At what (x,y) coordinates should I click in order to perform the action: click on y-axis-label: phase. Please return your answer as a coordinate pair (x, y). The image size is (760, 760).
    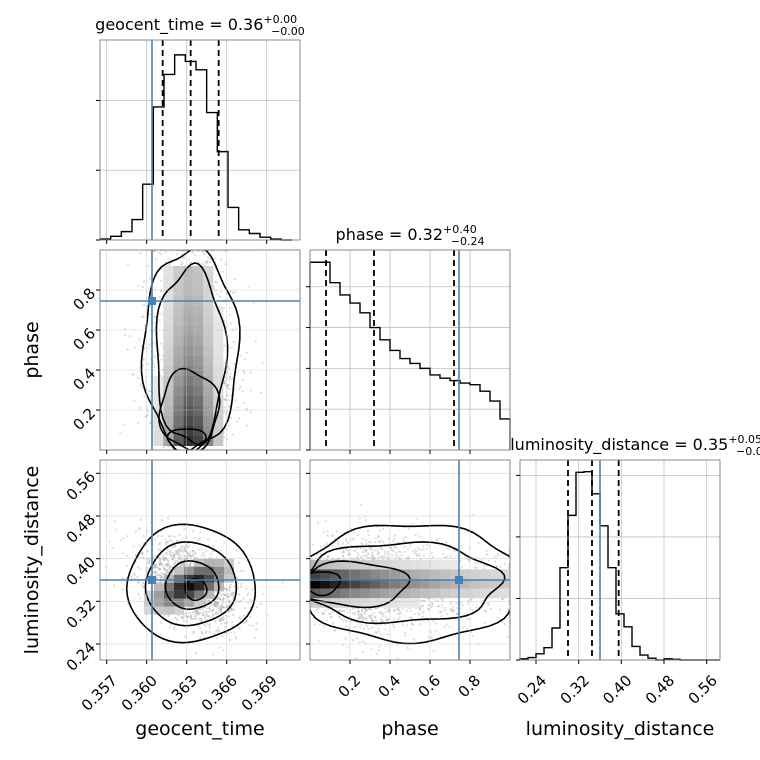
    Looking at the image, I should click on (32, 349).